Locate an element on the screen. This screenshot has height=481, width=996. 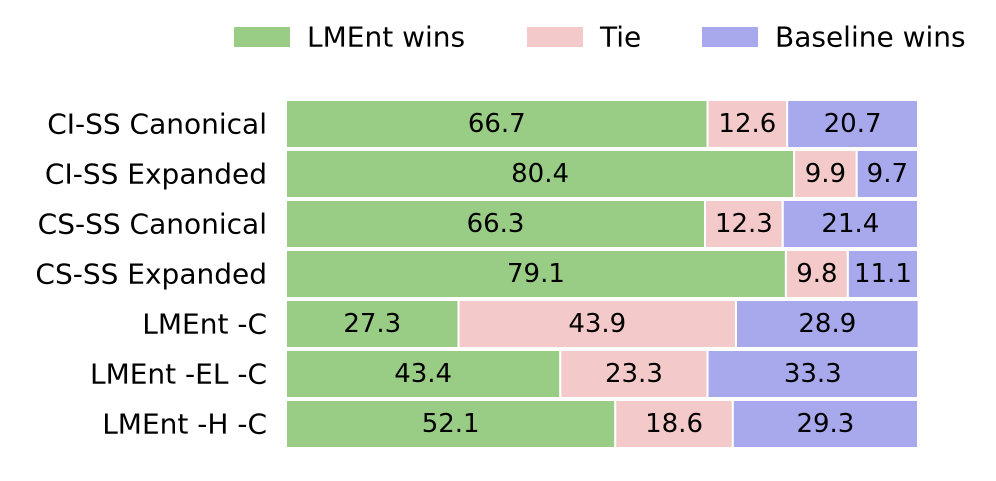
bar-tie-ci-ss-canonical is located at coordinates (747, 124).